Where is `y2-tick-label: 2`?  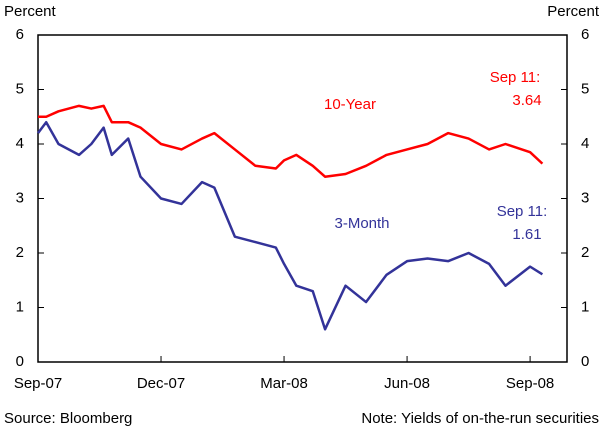 y2-tick-label: 2 is located at coordinates (585, 252).